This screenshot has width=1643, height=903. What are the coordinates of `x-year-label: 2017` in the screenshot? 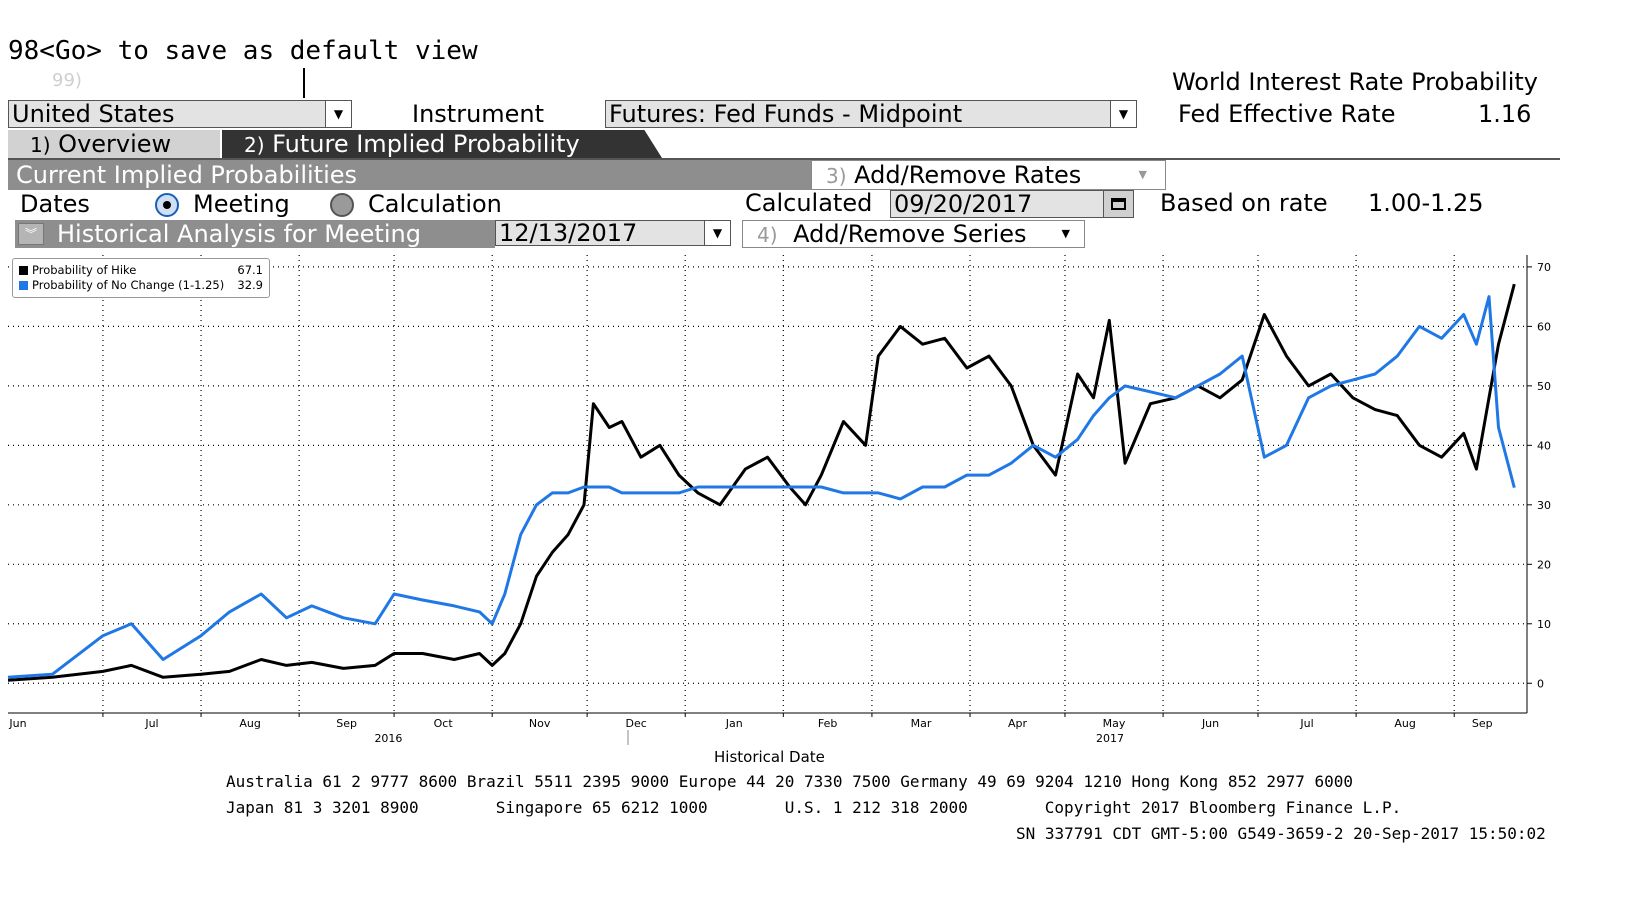 It's located at (1110, 738).